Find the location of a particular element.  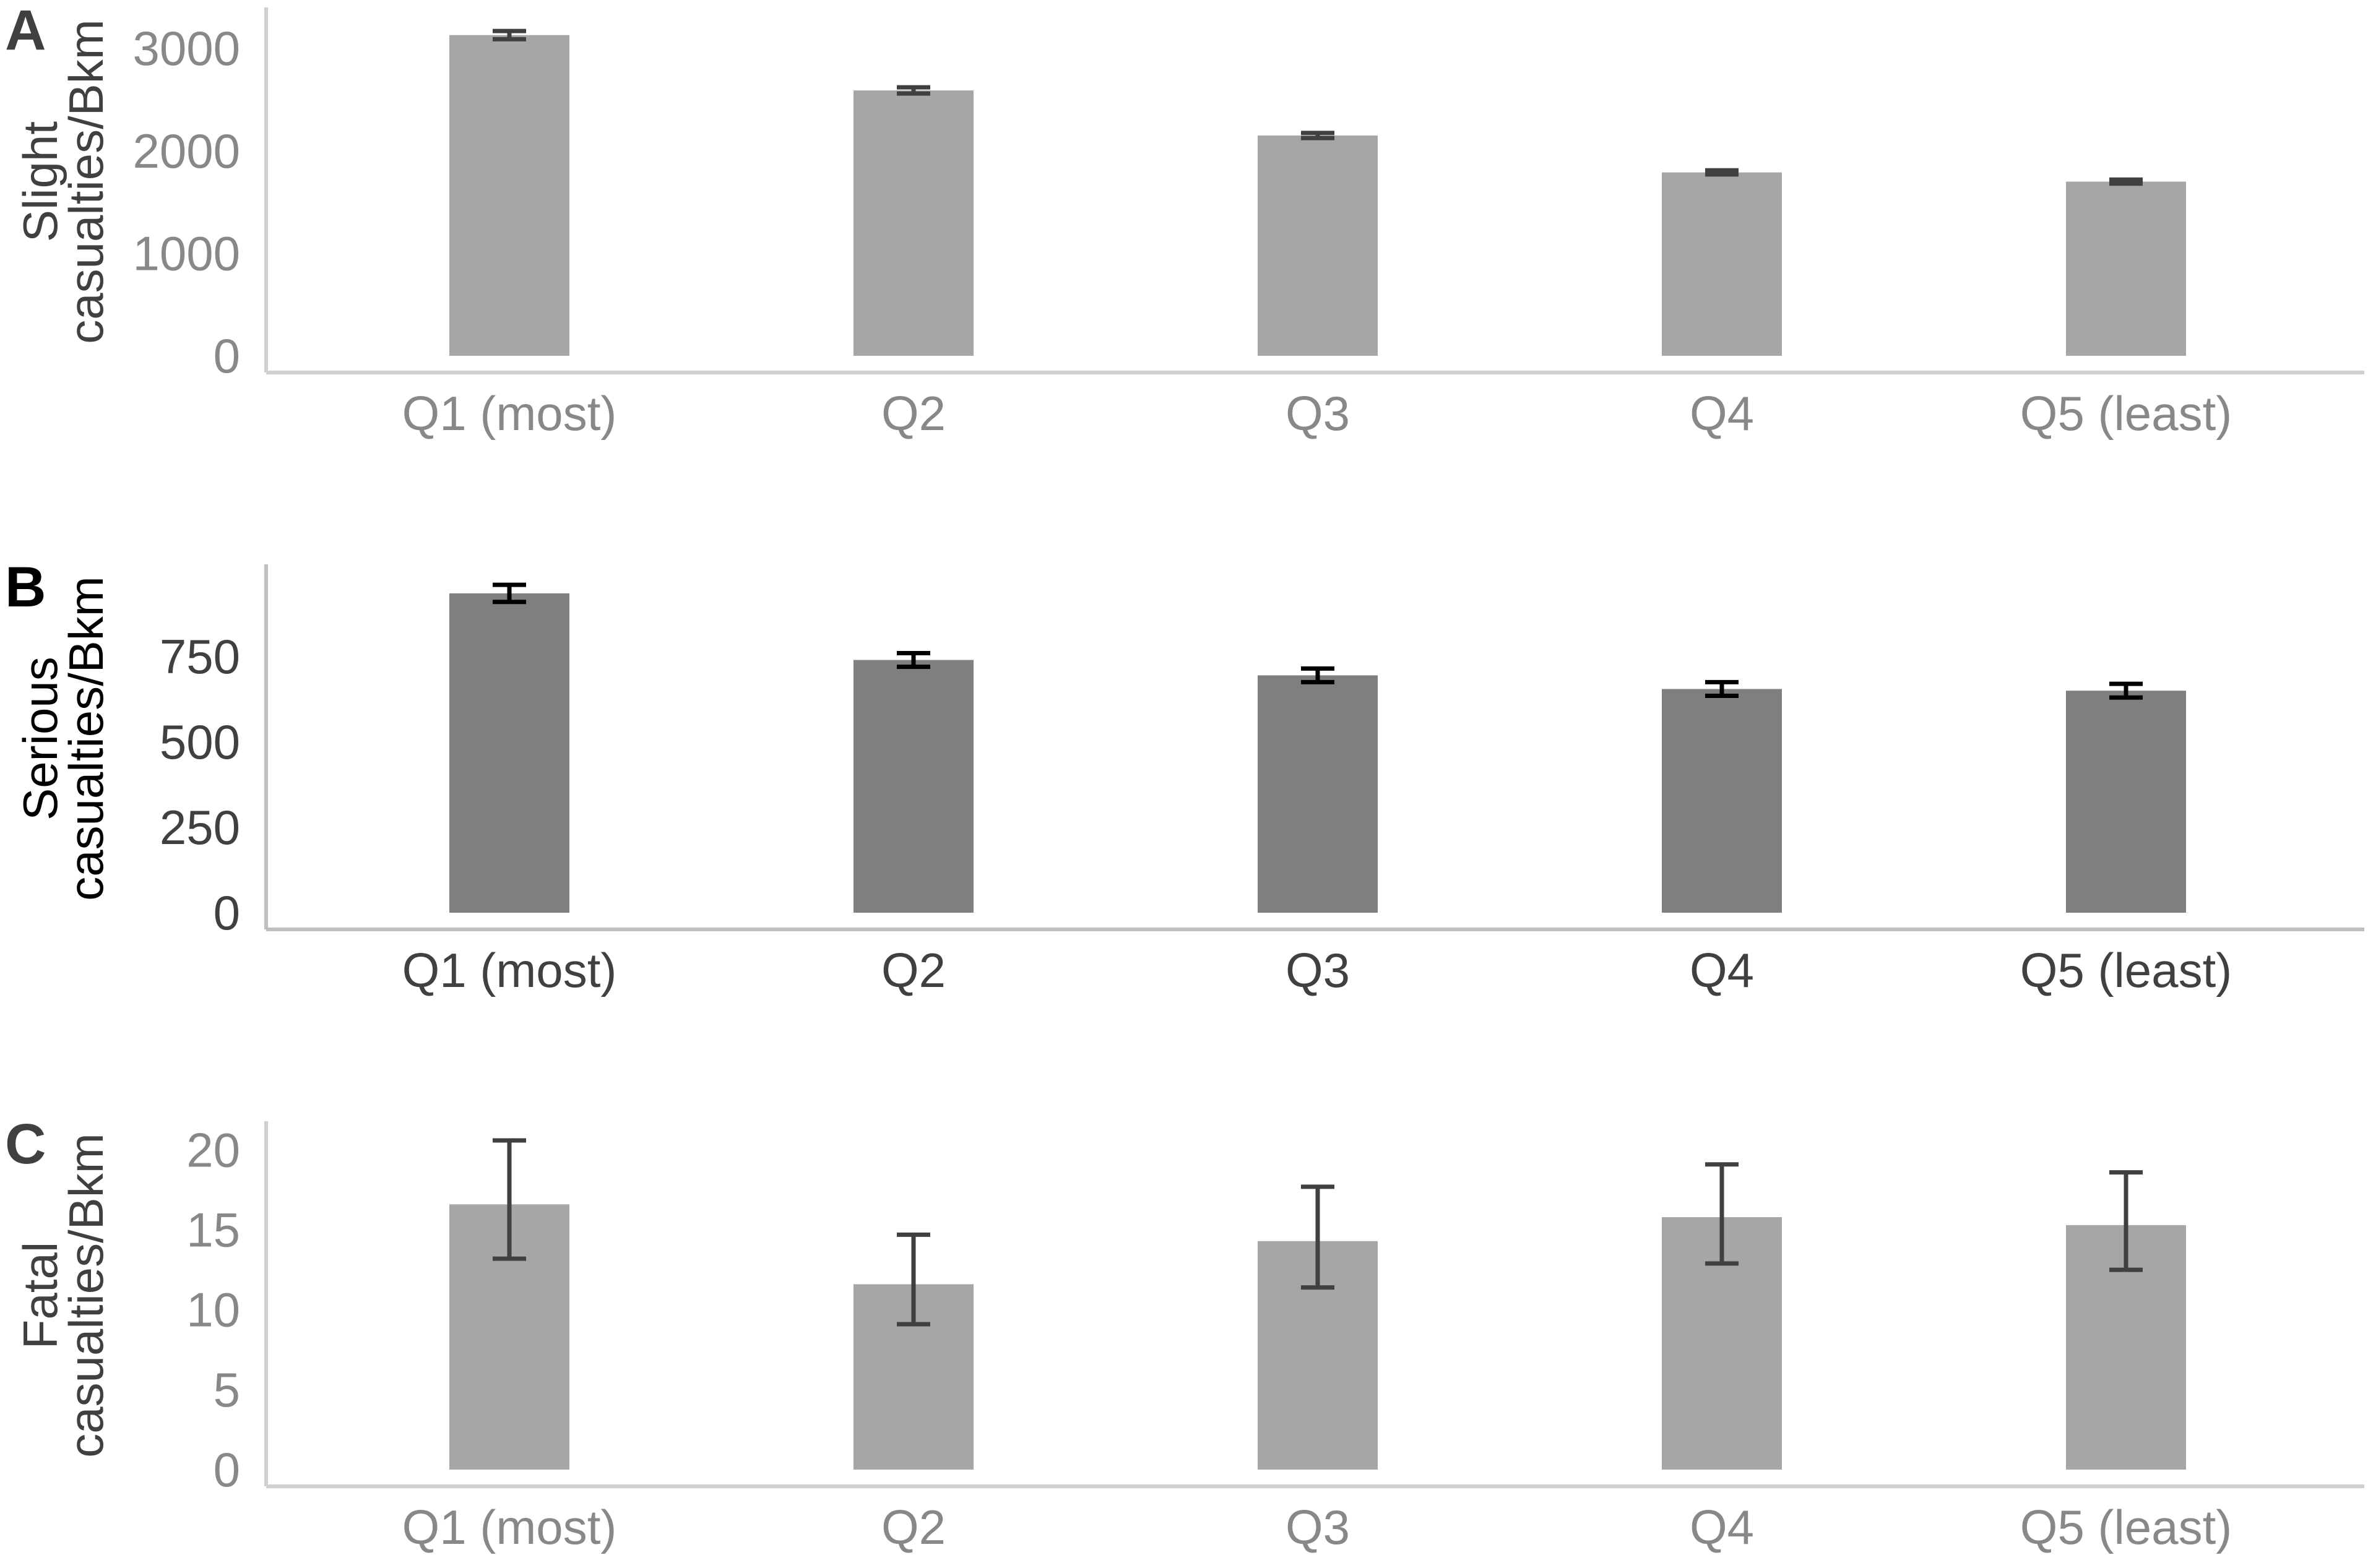

panel-letter: C is located at coordinates (25, 1144).